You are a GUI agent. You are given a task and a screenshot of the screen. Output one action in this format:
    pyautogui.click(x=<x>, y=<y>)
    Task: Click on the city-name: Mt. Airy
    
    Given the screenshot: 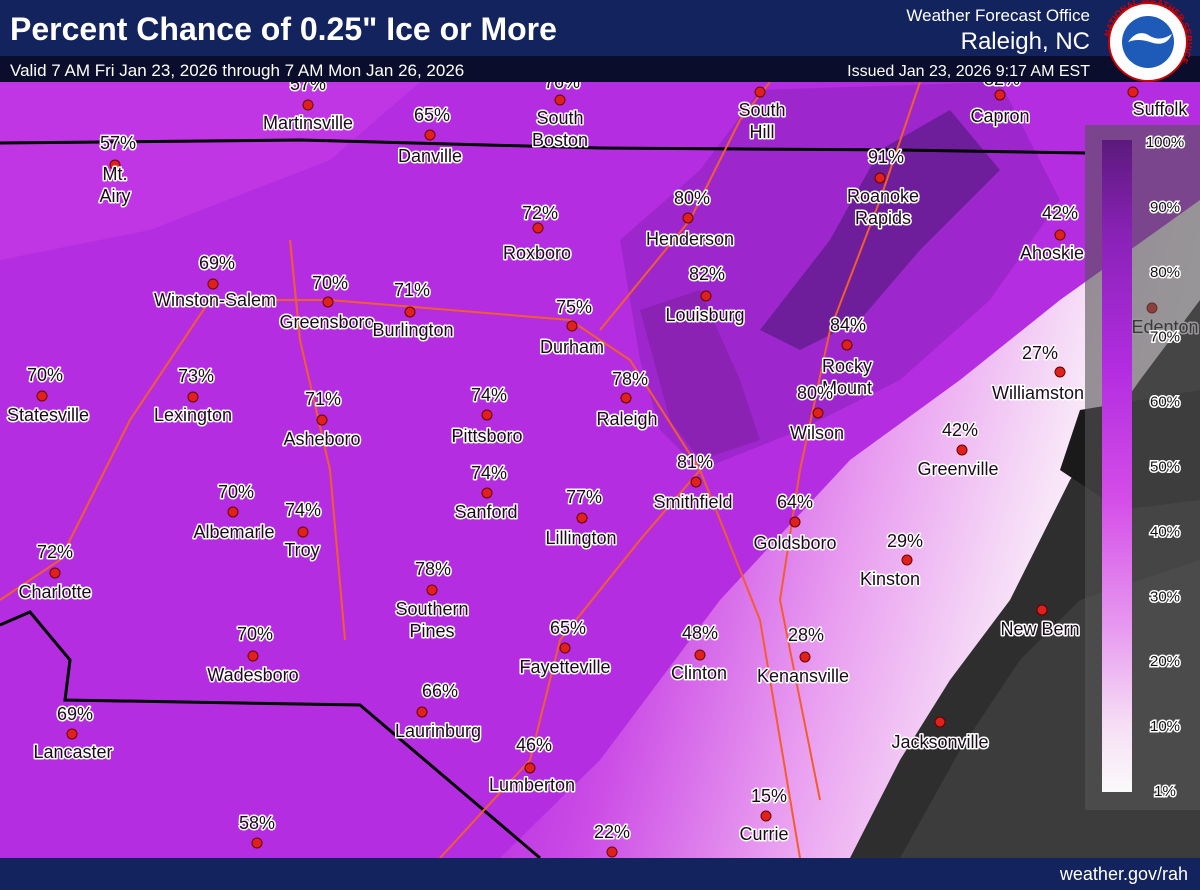 What is the action you would take?
    pyautogui.click(x=115, y=185)
    